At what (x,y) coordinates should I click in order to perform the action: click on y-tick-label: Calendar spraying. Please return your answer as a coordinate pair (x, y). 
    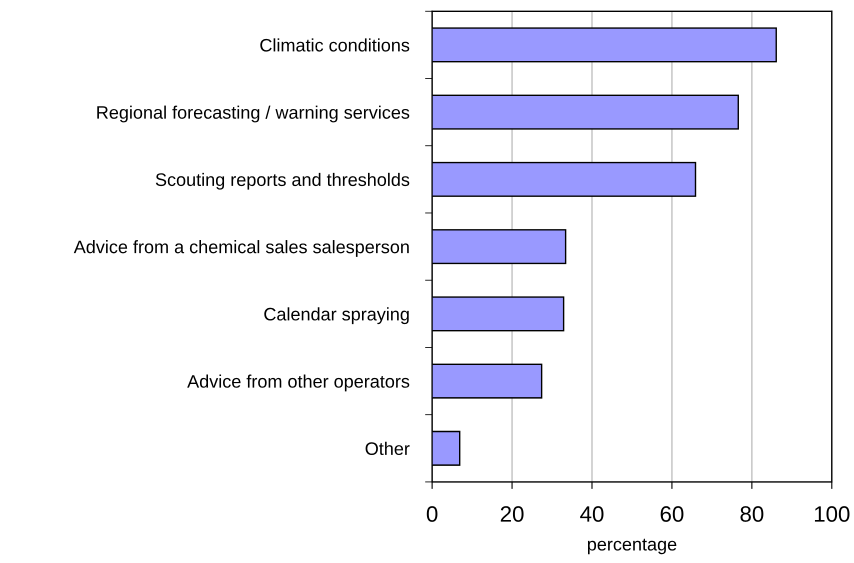
    Looking at the image, I should click on (336, 315).